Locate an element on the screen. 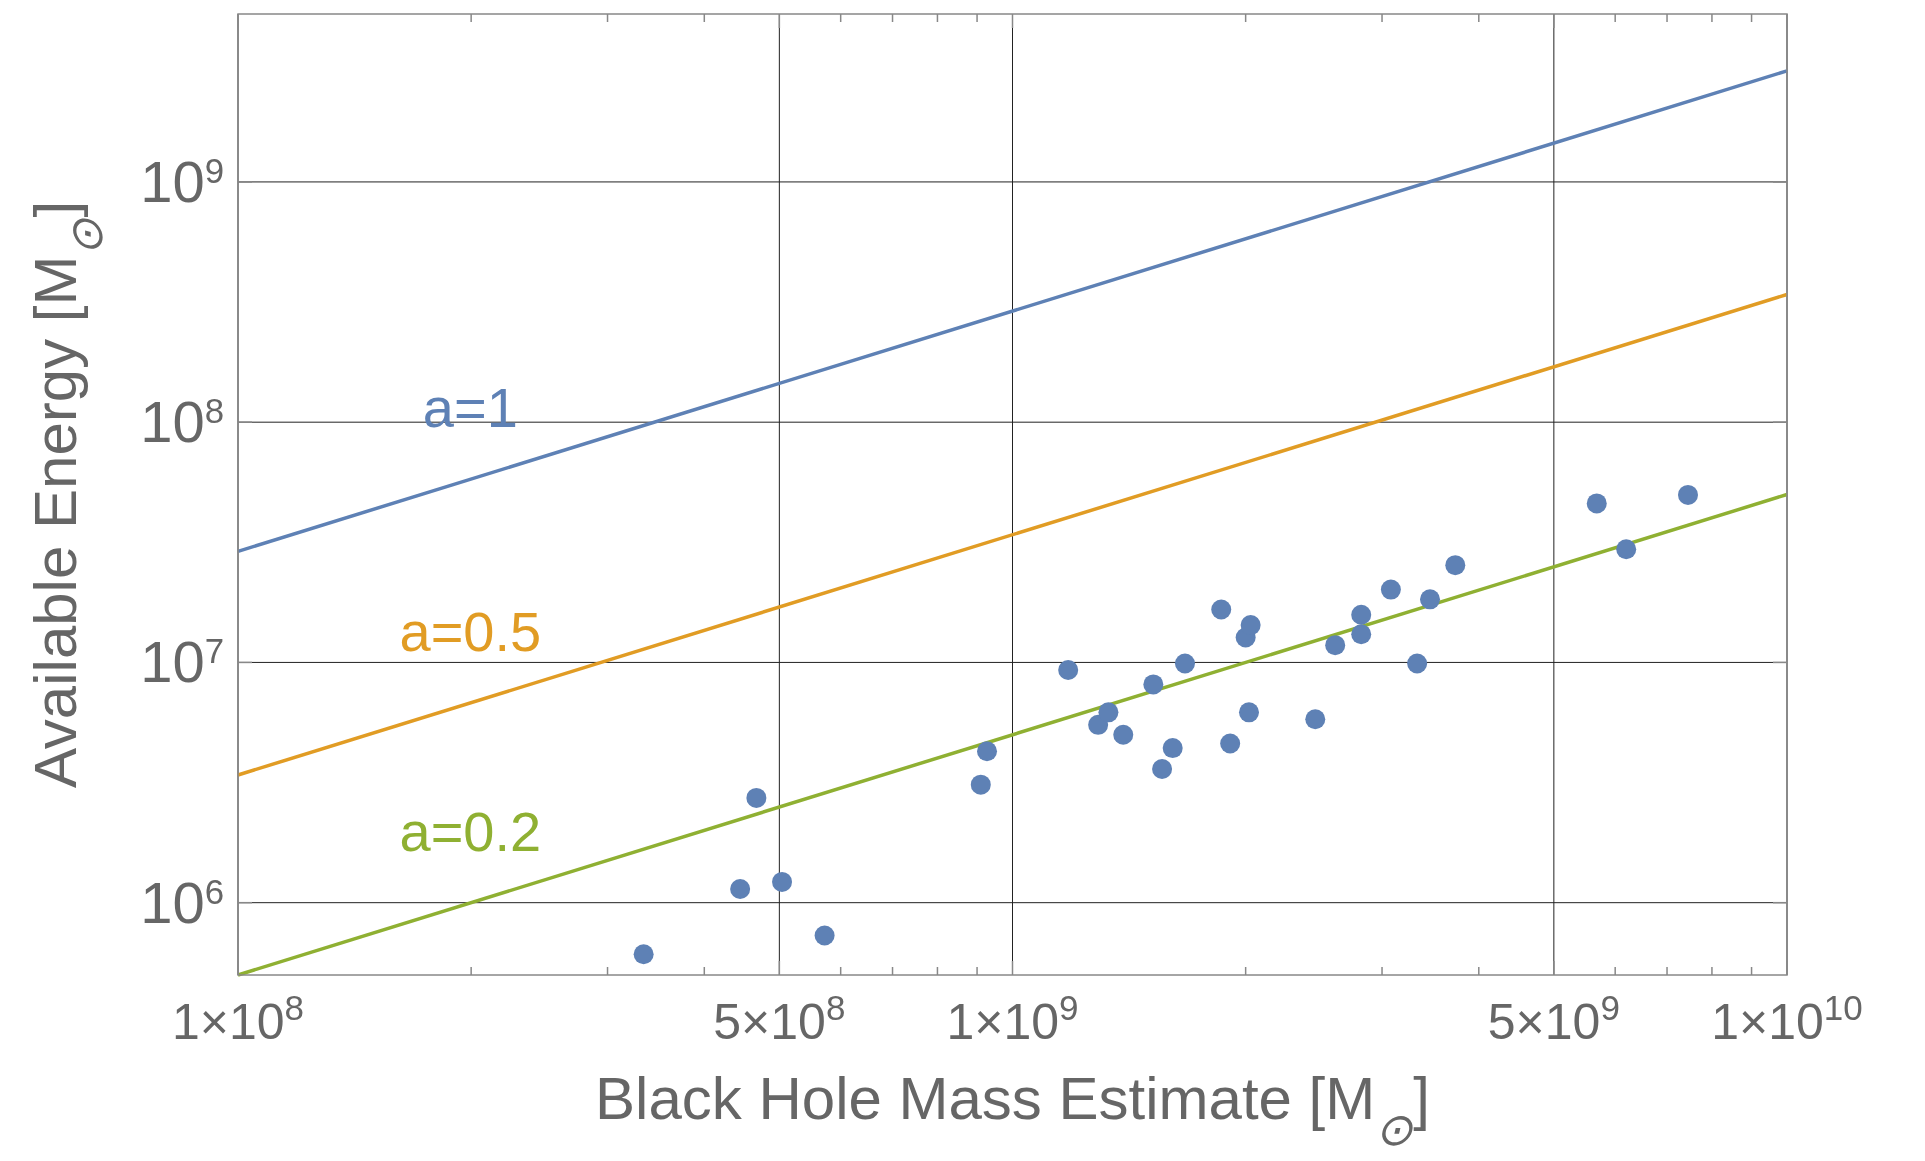 The image size is (1925, 1161). series-label: a=0.2 is located at coordinates (470, 831).